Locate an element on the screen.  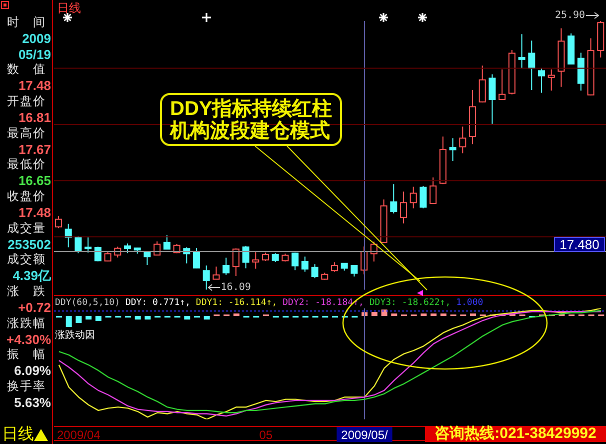
text: 253502 is located at coordinates (29, 244).